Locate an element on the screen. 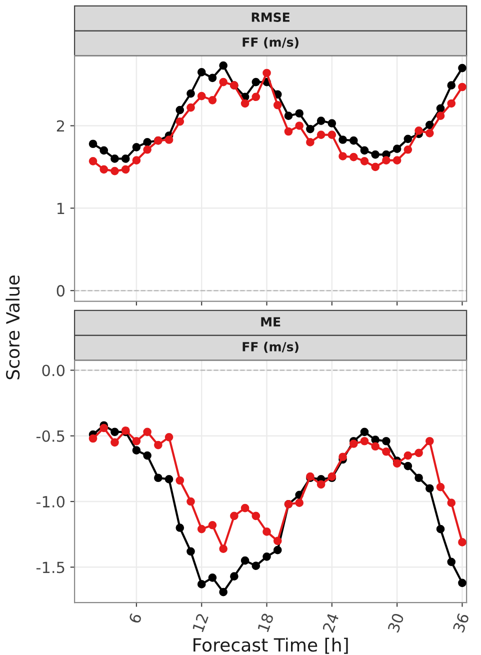  chart-title: ME is located at coordinates (270, 321).